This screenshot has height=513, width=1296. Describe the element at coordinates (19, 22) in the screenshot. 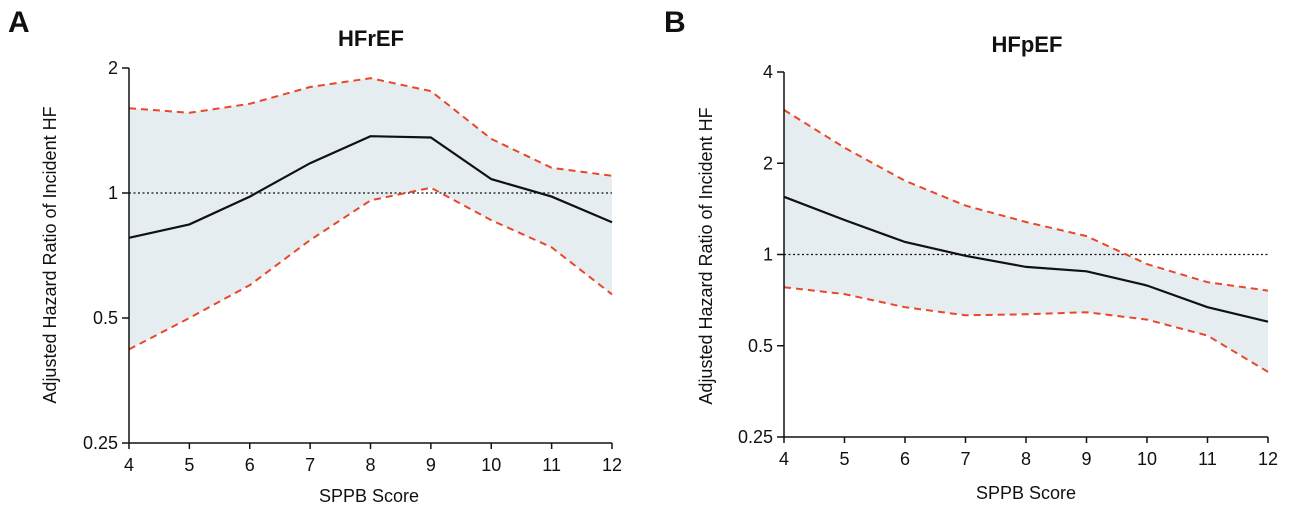

I see `panel-label-a: A` at that location.